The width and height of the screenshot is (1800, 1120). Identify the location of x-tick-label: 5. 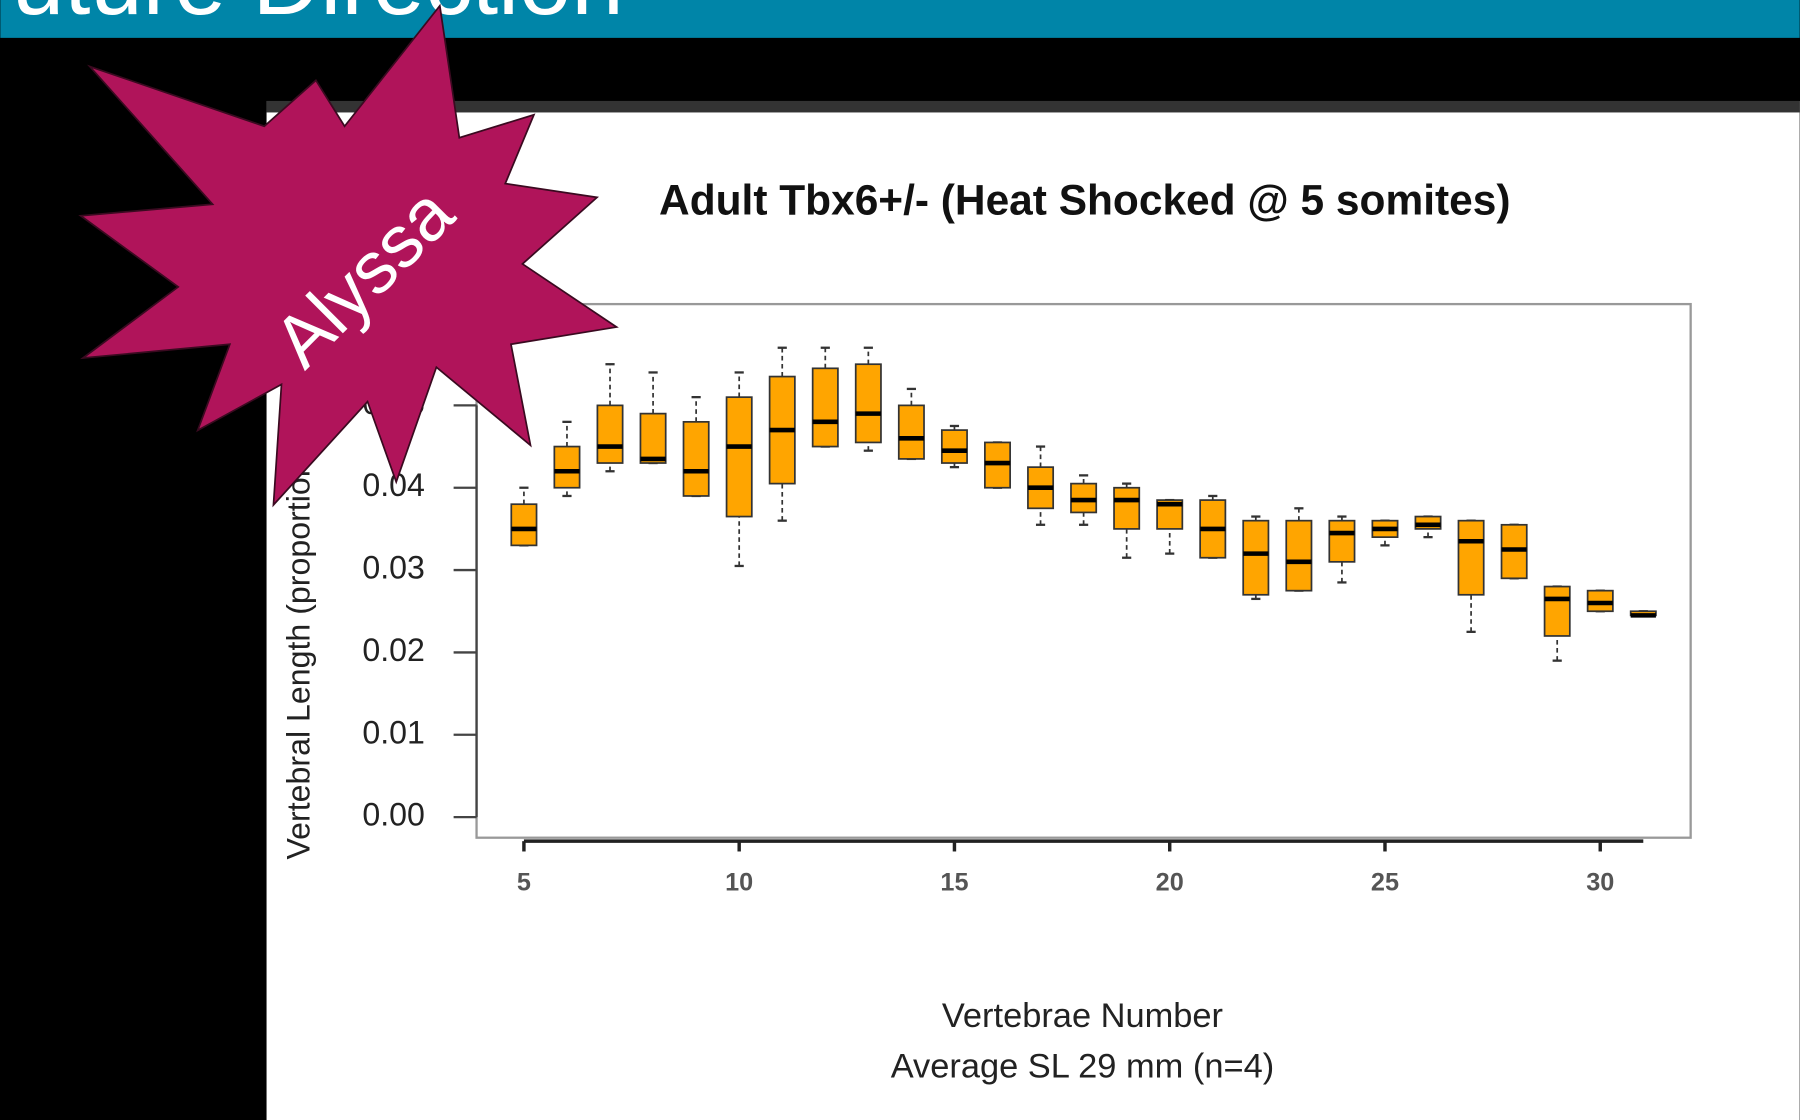
(524, 882).